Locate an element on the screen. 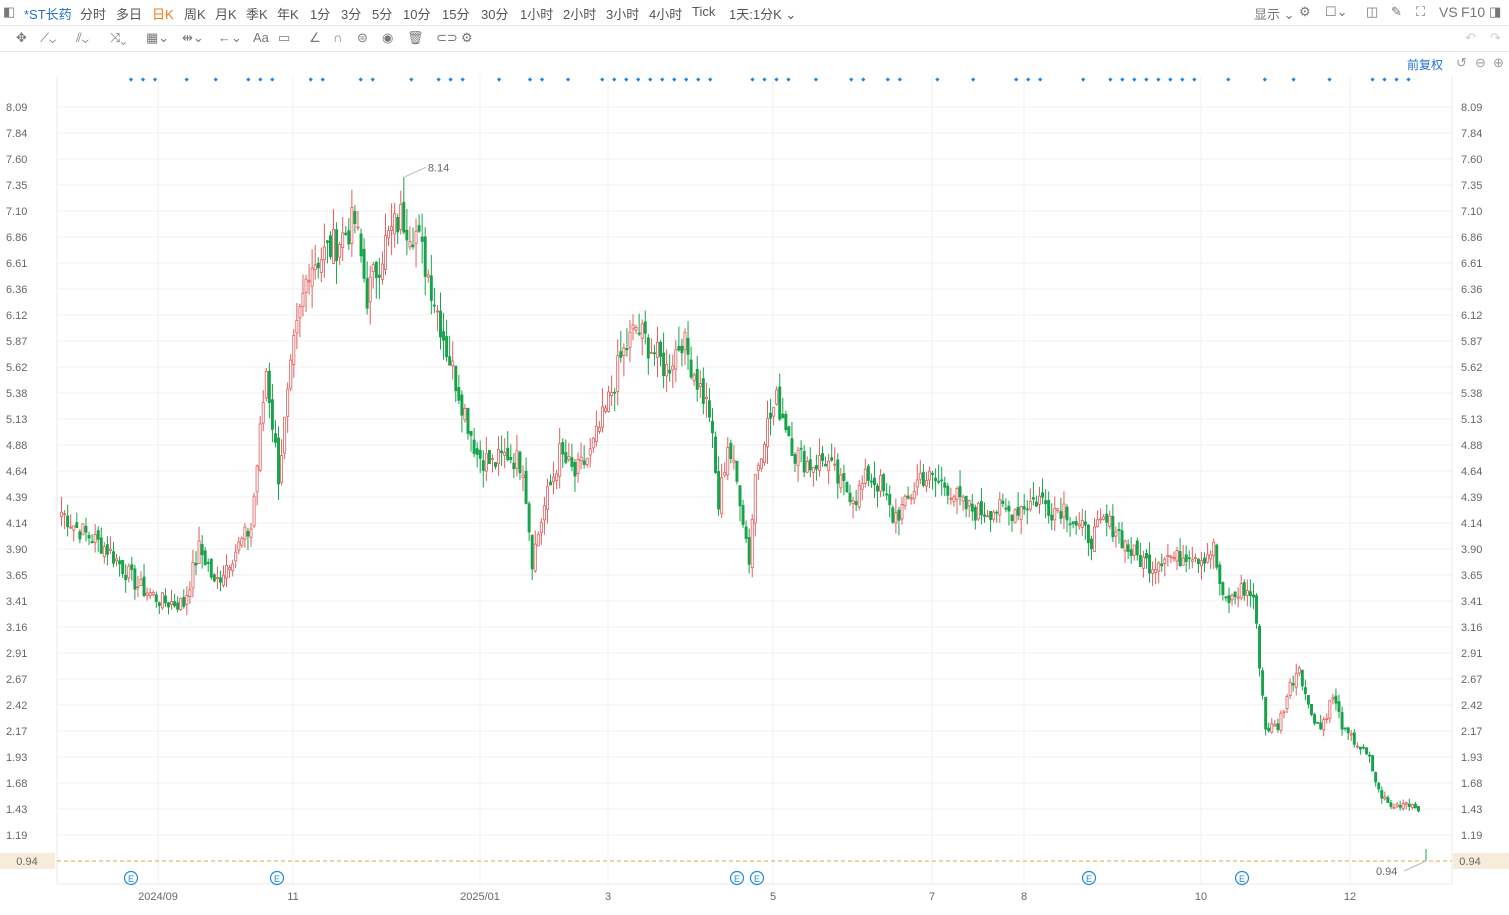 This screenshot has width=1509, height=915. link-icon: ⊂⊃ is located at coordinates (447, 37).